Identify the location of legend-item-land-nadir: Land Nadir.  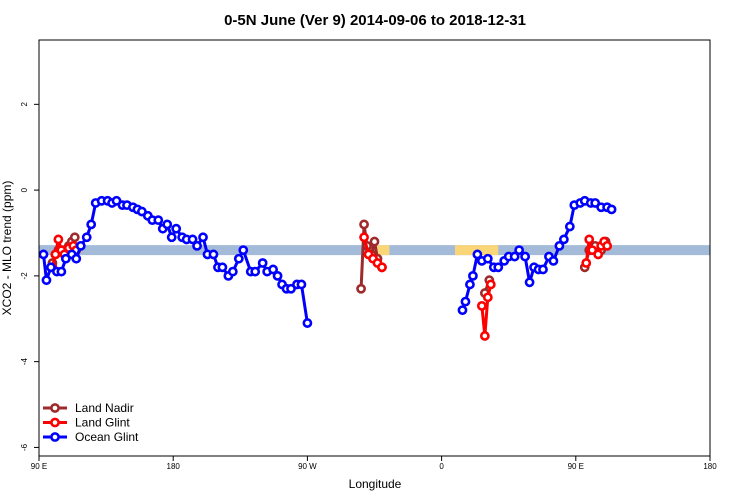
(88, 408).